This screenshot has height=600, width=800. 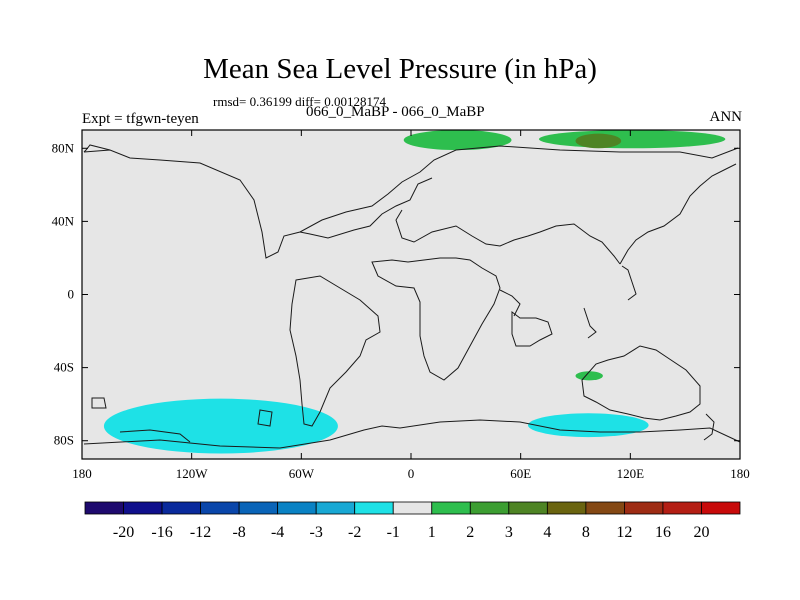 I want to click on x-tick-label: 120W, so click(x=192, y=473).